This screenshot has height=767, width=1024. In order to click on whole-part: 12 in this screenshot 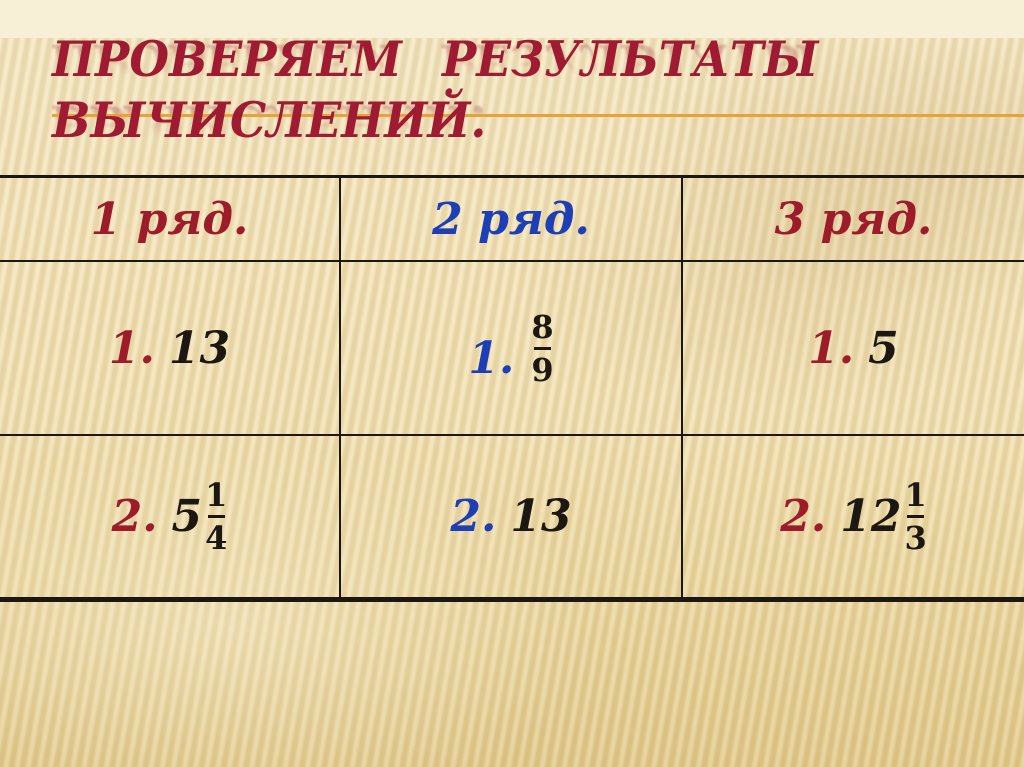, I will do `click(871, 516)`.